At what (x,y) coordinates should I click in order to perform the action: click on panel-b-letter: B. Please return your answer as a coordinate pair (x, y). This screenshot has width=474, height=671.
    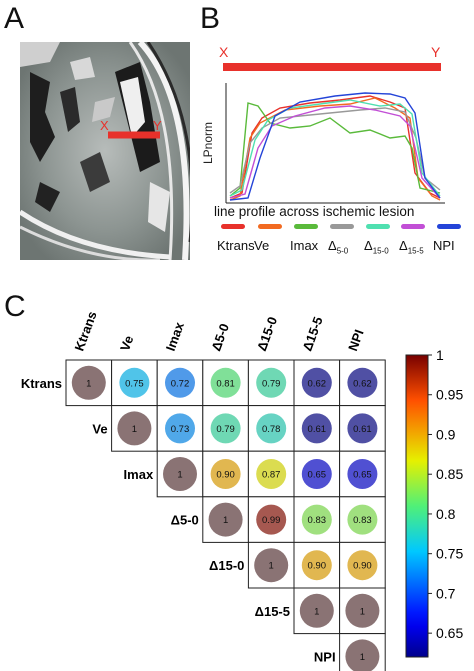
    Looking at the image, I should click on (210, 18).